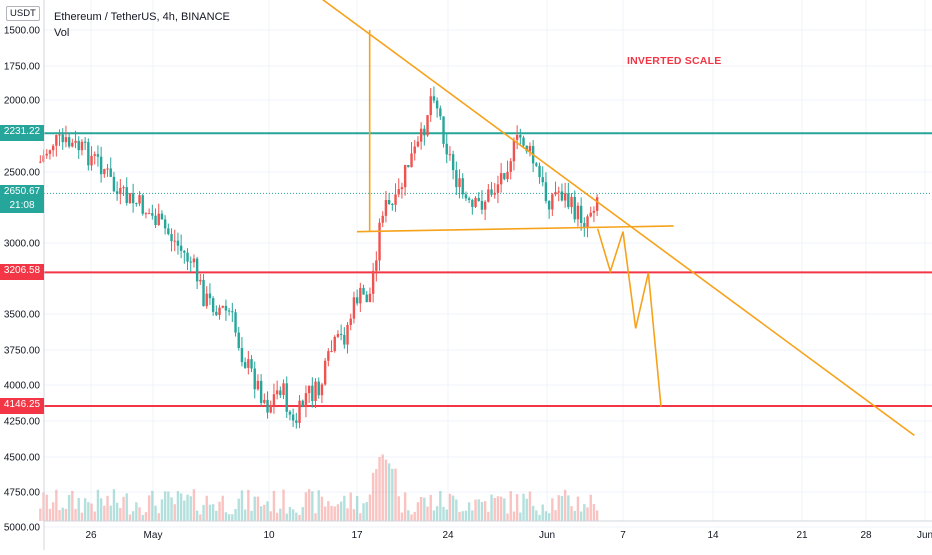 This screenshot has width=932, height=555. What do you see at coordinates (629, 317) in the screenshot?
I see `projection-path` at bounding box center [629, 317].